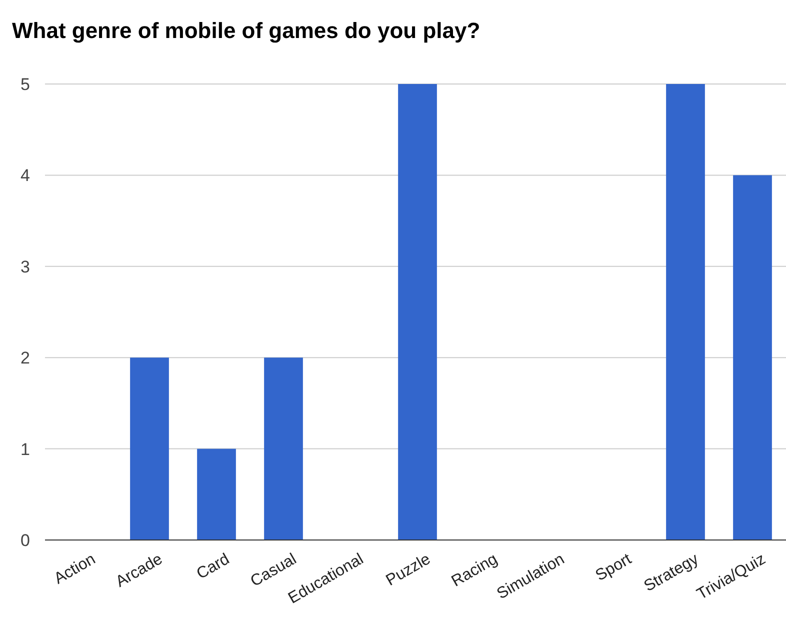 This screenshot has width=786, height=637. Describe the element at coordinates (25, 540) in the screenshot. I see `y-tick-label: 0` at that location.